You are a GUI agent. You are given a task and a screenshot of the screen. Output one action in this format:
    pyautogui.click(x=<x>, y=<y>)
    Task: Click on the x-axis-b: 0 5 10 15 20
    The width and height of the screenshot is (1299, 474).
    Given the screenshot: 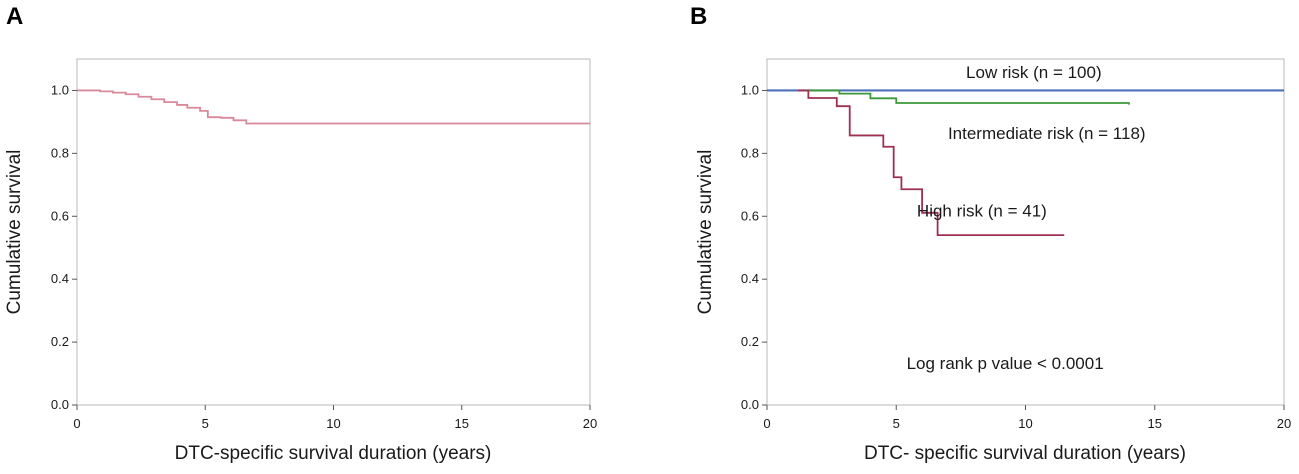 What is the action you would take?
    pyautogui.click(x=1027, y=418)
    